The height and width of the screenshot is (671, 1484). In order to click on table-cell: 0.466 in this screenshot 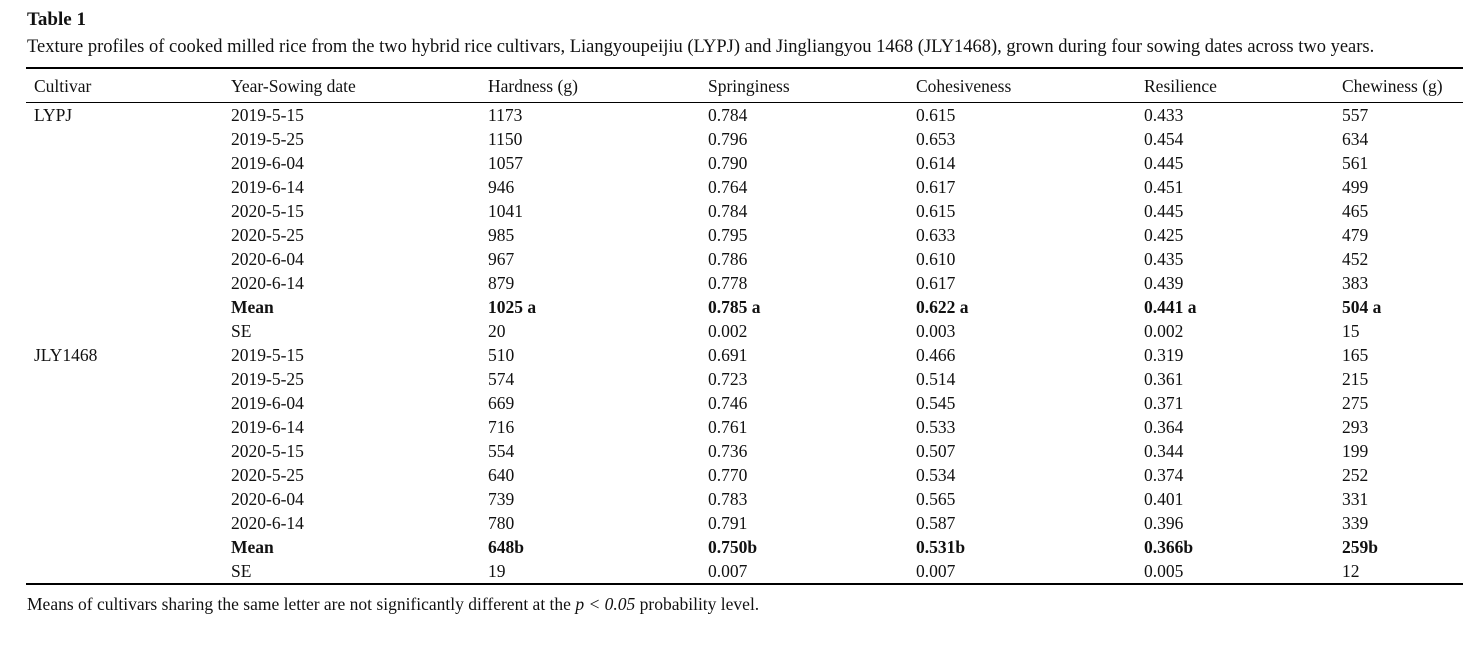, I will do `click(936, 355)`.